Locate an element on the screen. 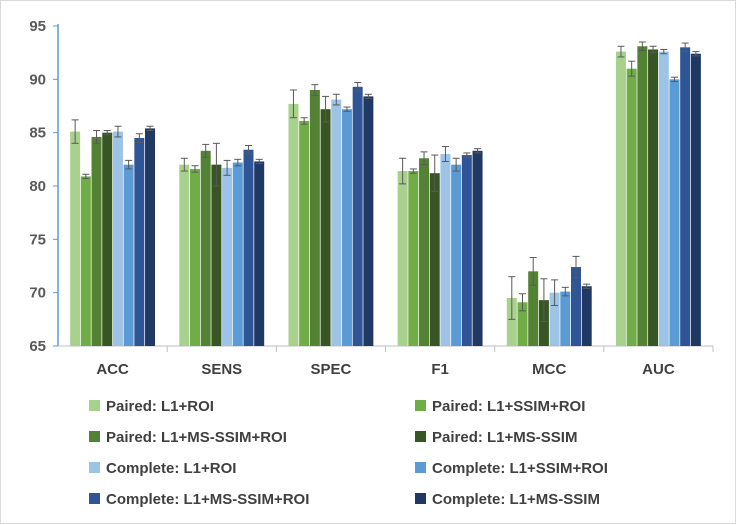 Image resolution: width=736 pixels, height=525 pixels. y-tick-label: 75 is located at coordinates (37, 239).